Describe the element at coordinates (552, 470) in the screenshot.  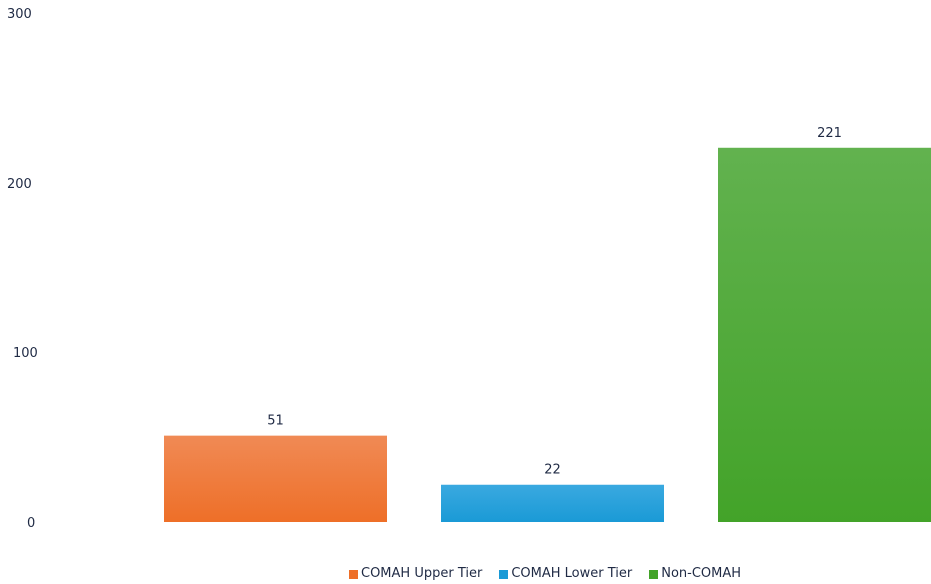
I see `data-label-comah-lower-tier: 22` at that location.